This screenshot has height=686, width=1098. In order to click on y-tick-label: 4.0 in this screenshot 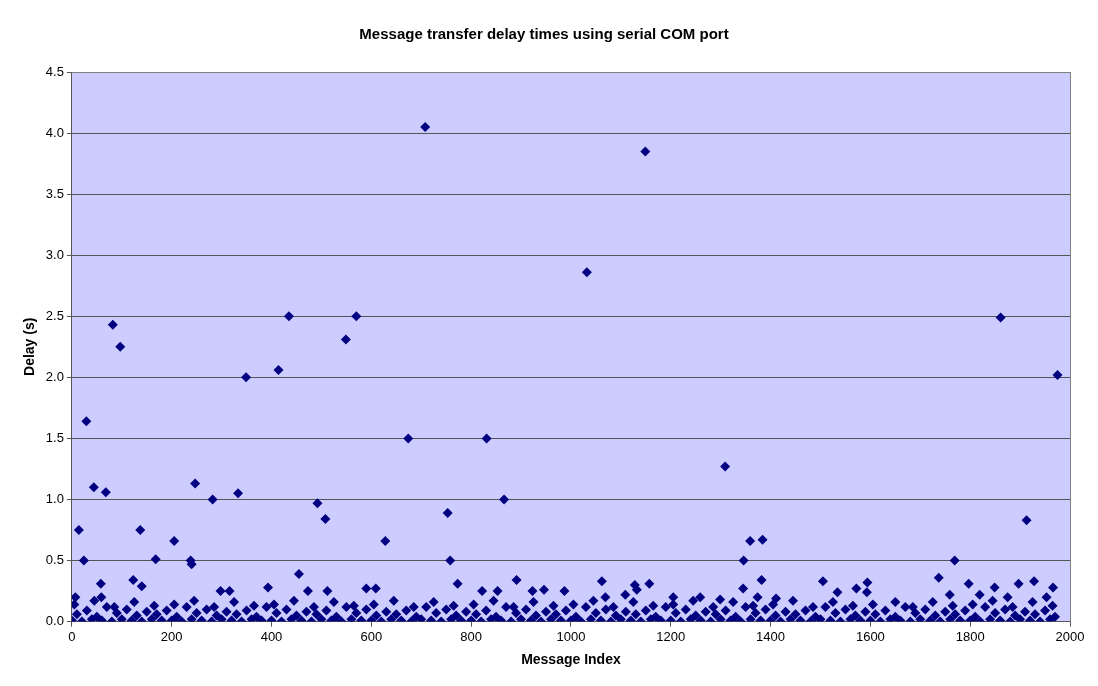, I will do `click(54, 132)`.